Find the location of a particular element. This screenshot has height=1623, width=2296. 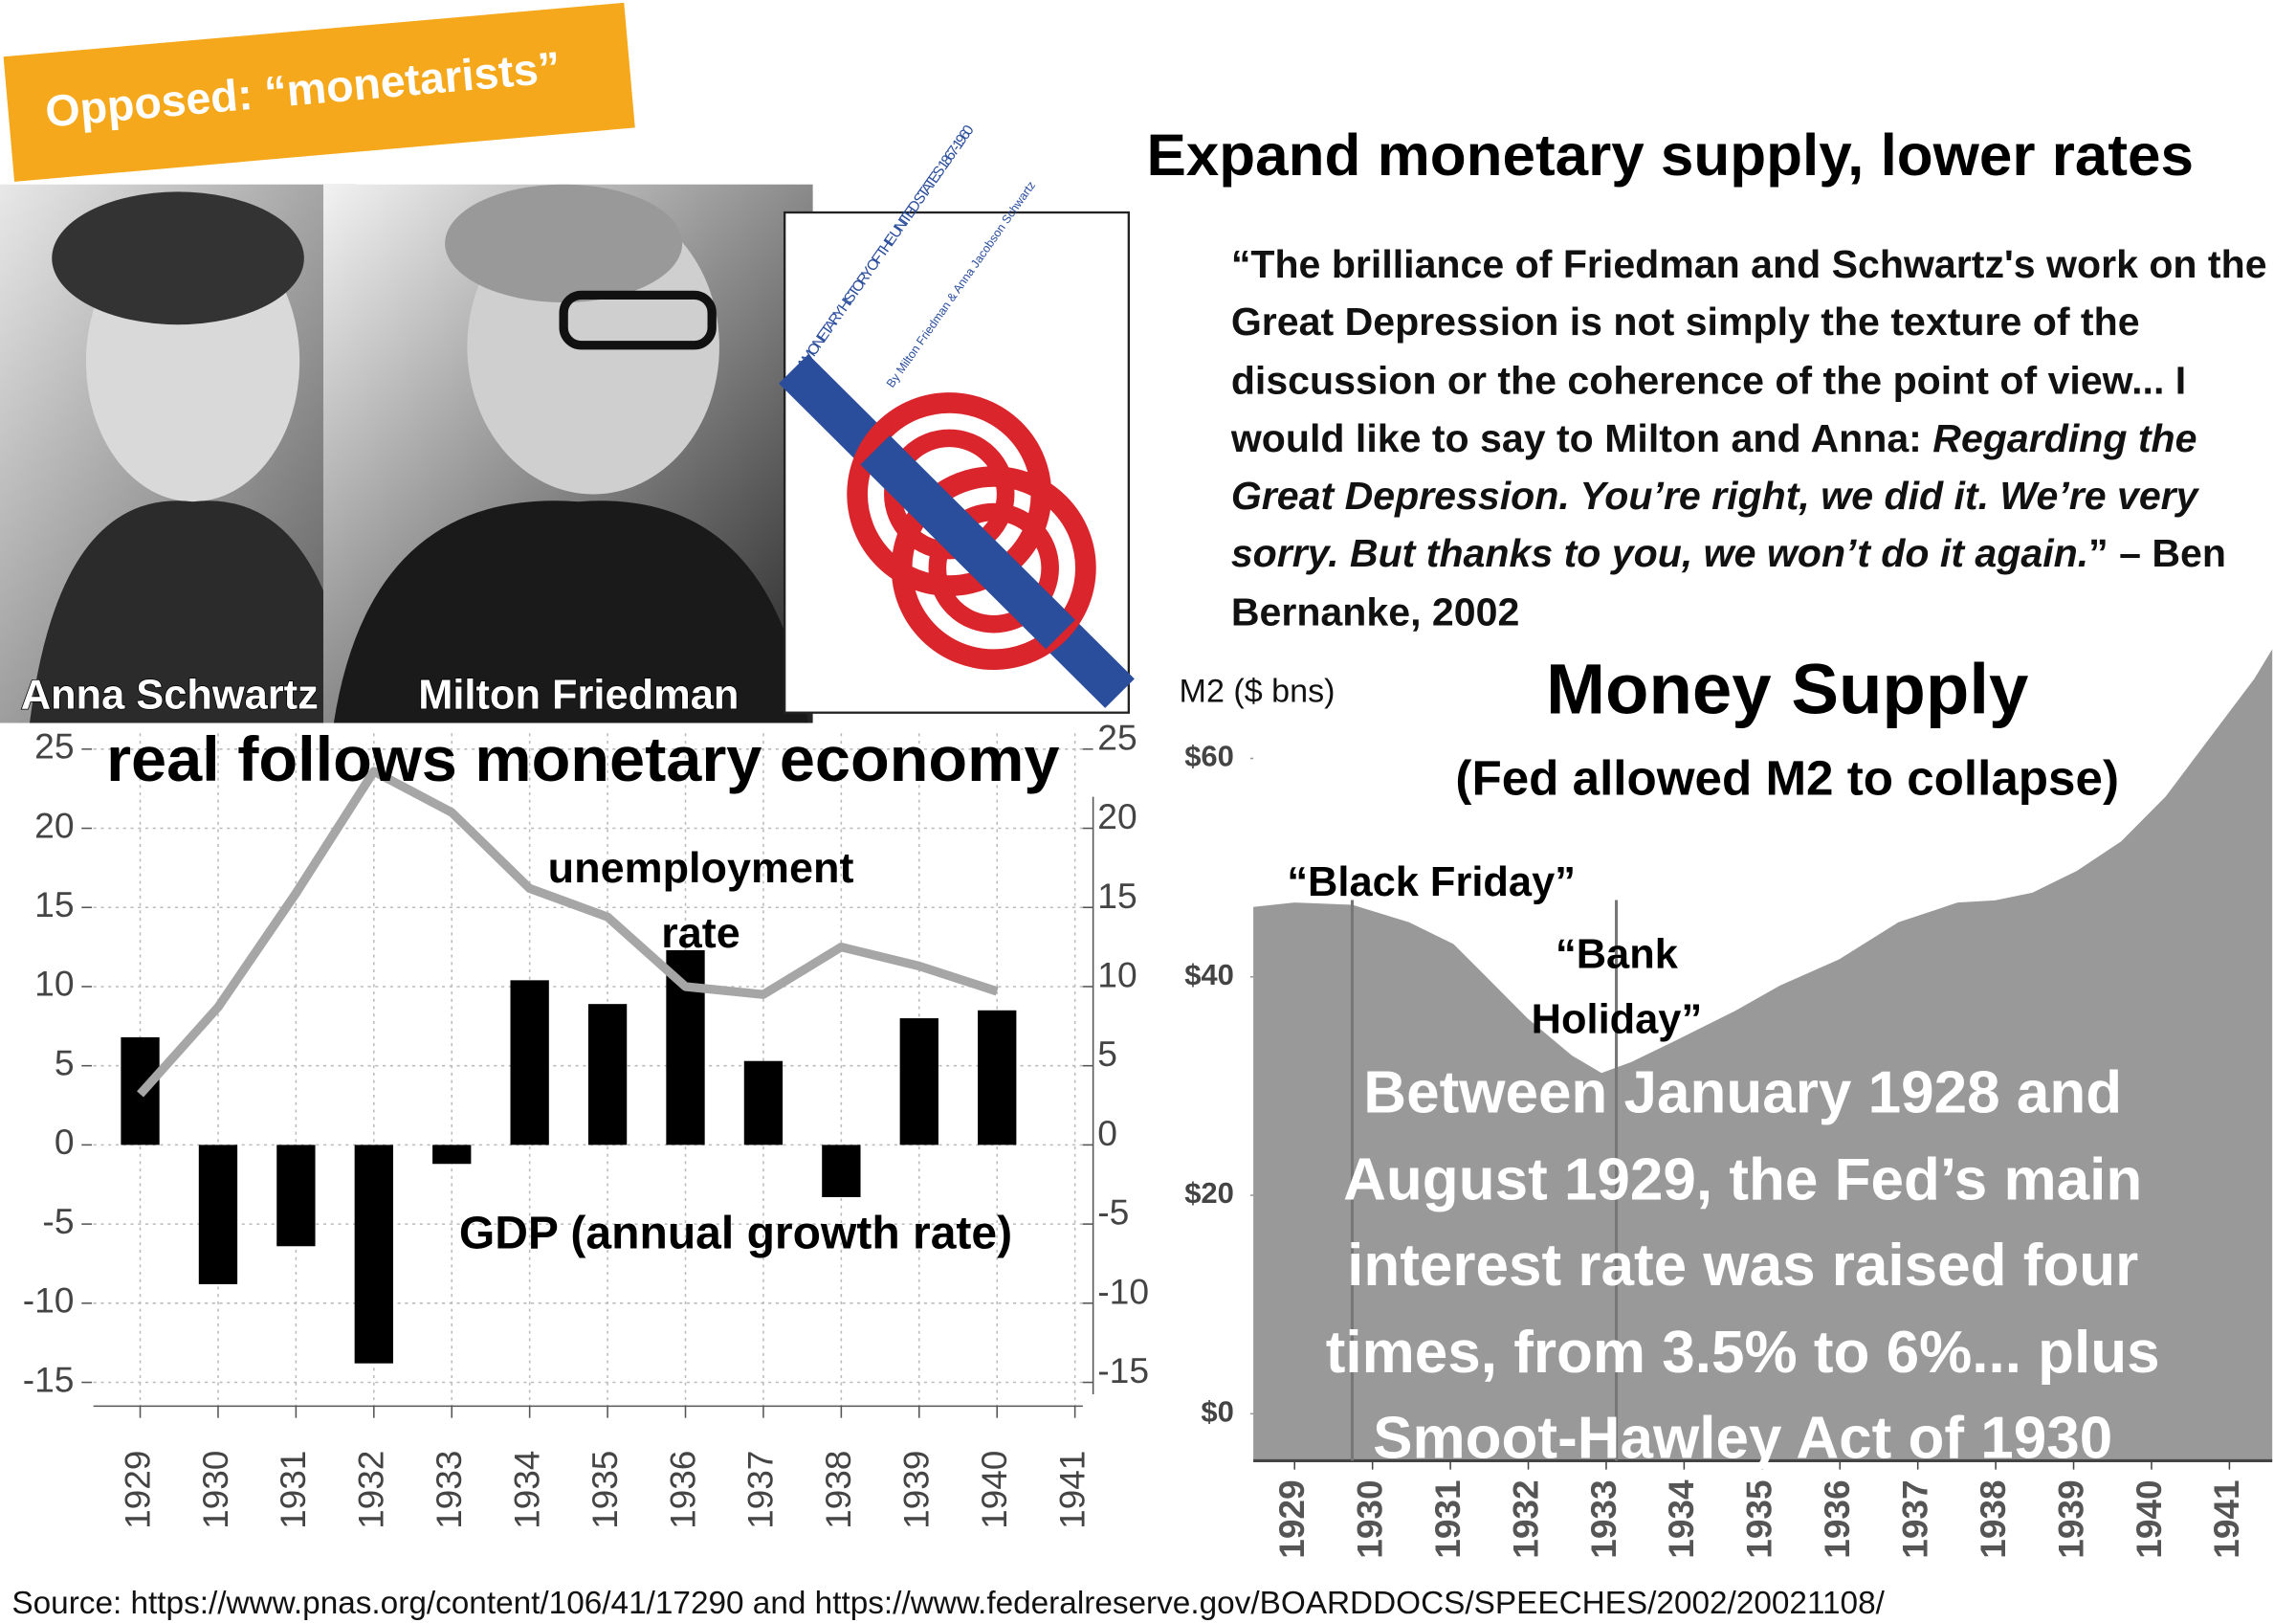

chart-subtitle: (Fed allowed M2 to collapse) is located at coordinates (1787, 779).